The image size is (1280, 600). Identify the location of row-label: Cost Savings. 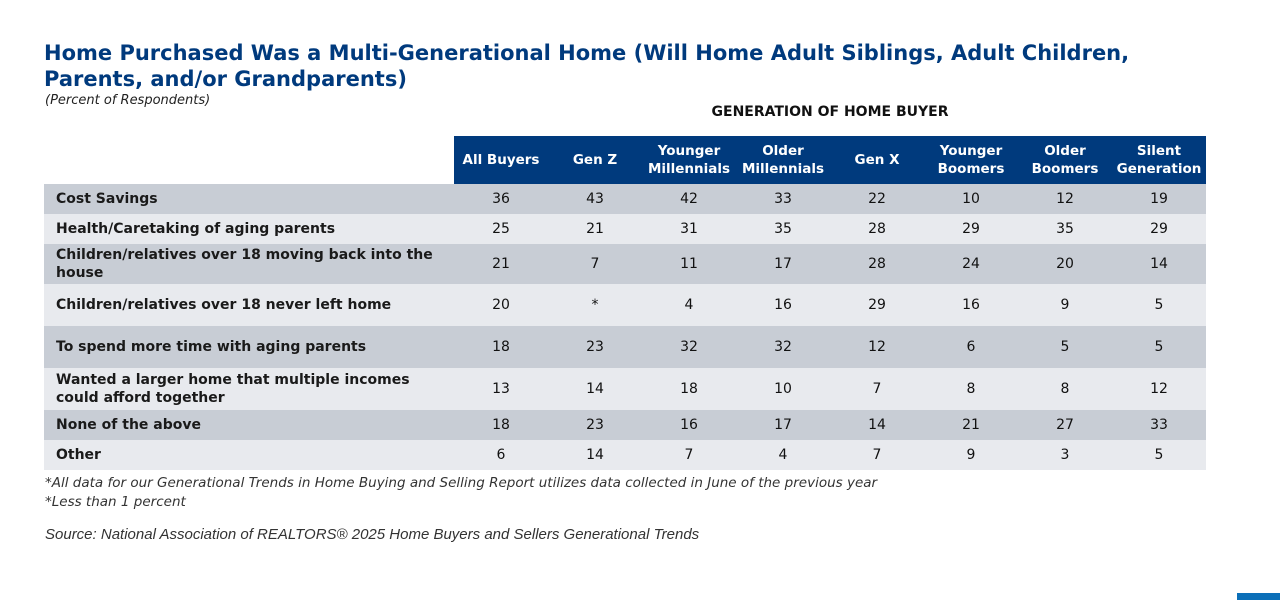
(249, 199).